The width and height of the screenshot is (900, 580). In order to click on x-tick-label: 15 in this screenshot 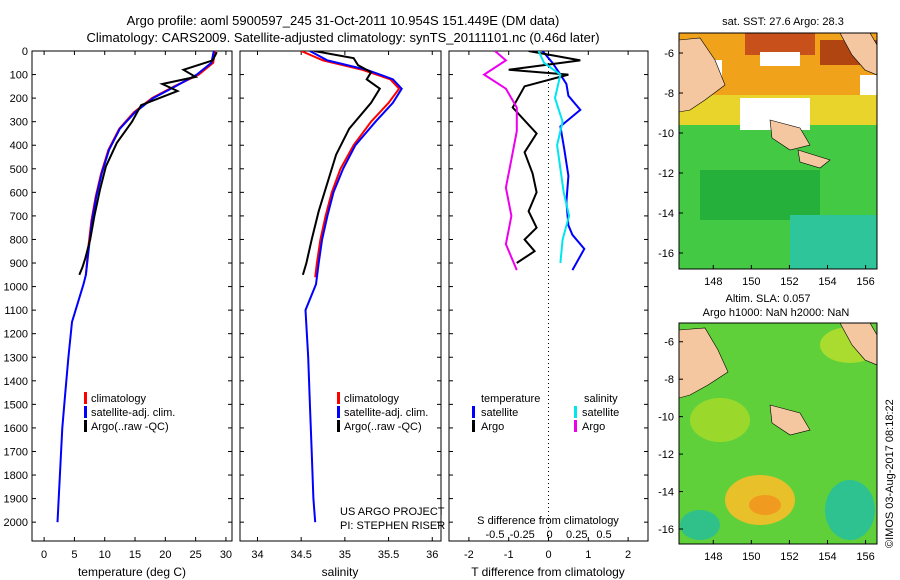, I will do `click(135, 555)`.